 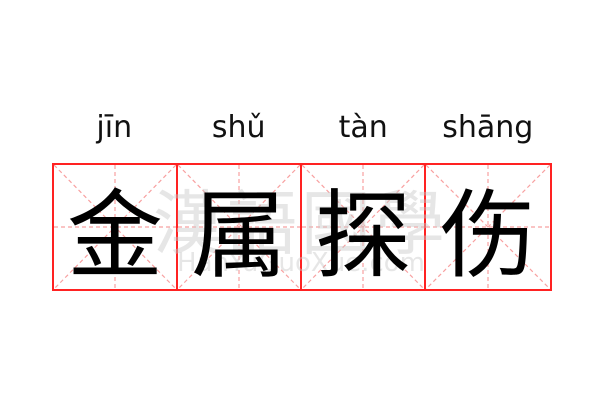 What do you see at coordinates (488, 235) in the screenshot?
I see `character-4: 伤` at bounding box center [488, 235].